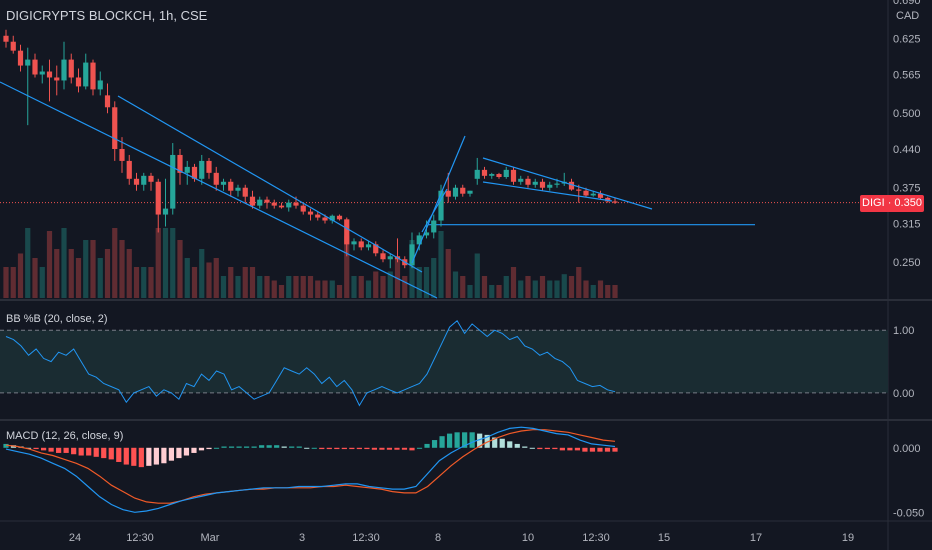  What do you see at coordinates (310, 263) in the screenshot?
I see `volume-bars` at bounding box center [310, 263].